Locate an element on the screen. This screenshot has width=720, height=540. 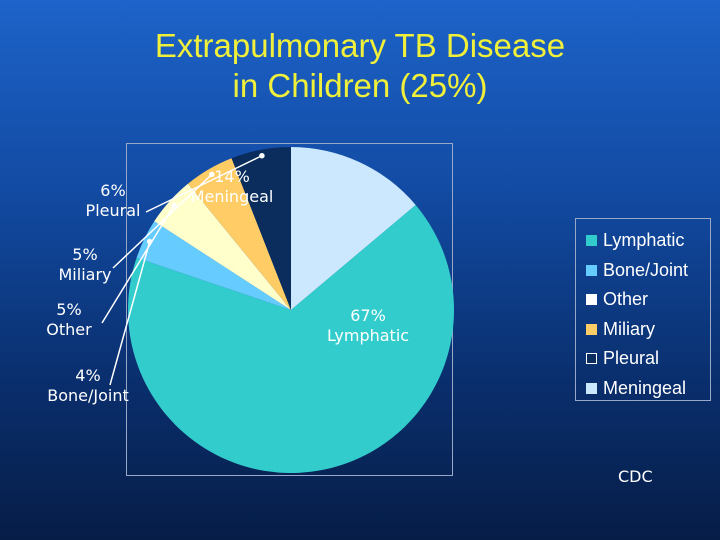
leader-tip-bone-joint is located at coordinates (149, 241).